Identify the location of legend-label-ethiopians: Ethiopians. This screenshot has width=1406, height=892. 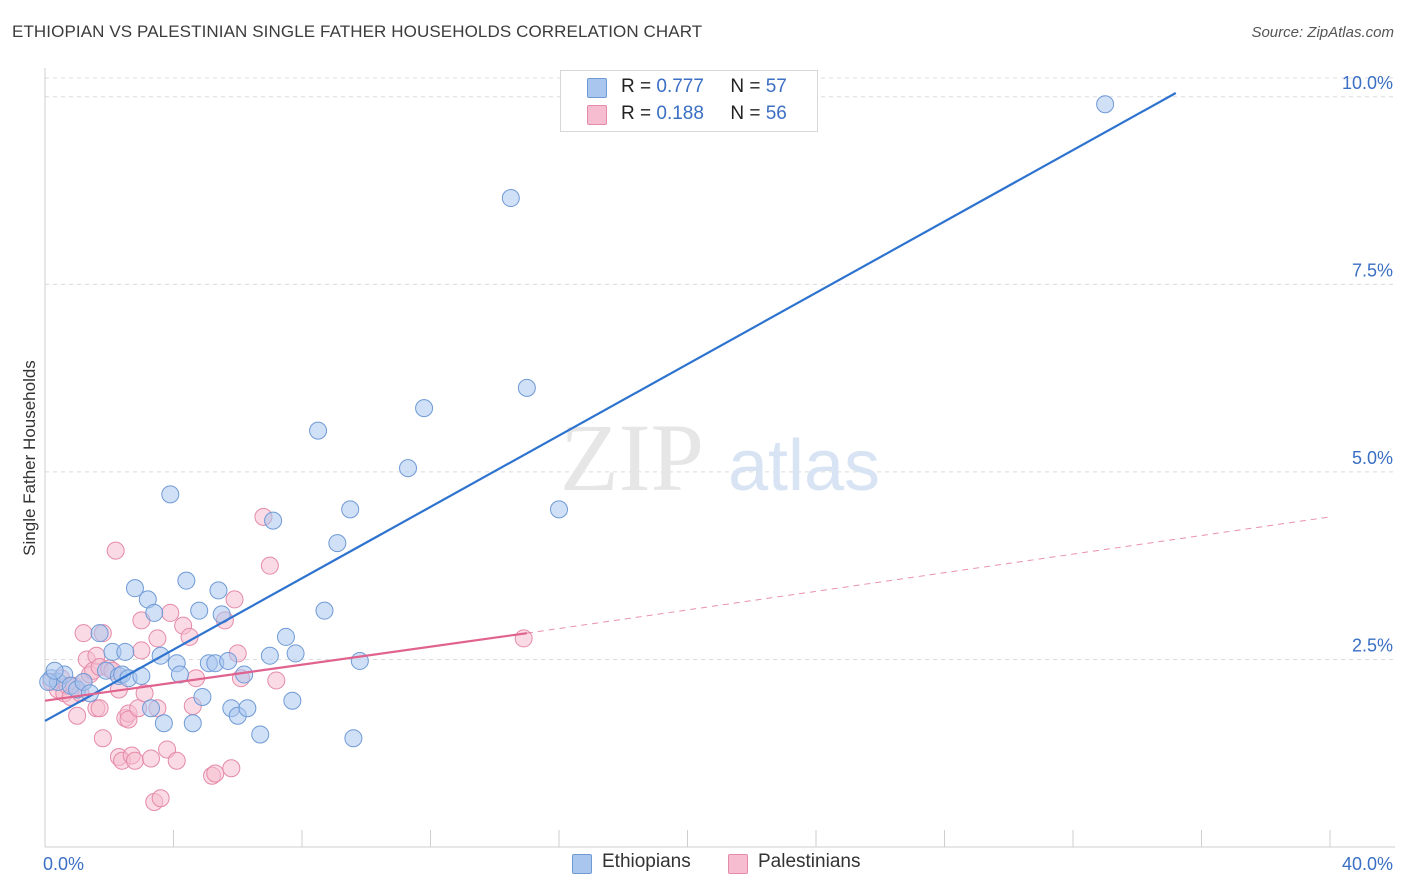
(646, 861).